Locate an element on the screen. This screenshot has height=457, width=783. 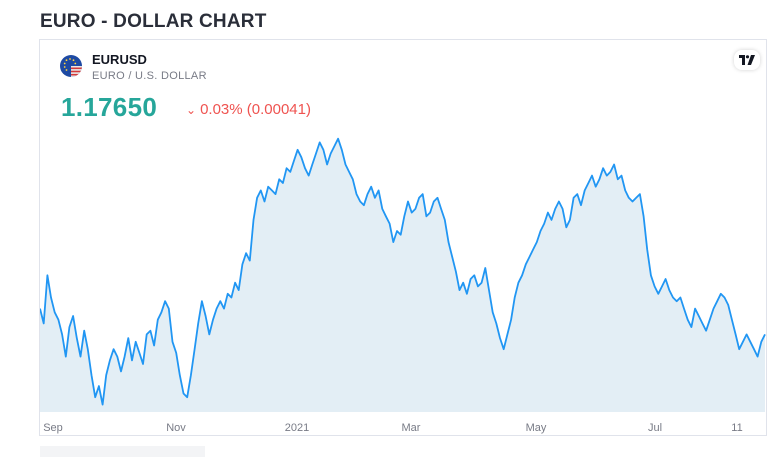
page-title: EURO - DOLLAR CHART is located at coordinates (153, 21).